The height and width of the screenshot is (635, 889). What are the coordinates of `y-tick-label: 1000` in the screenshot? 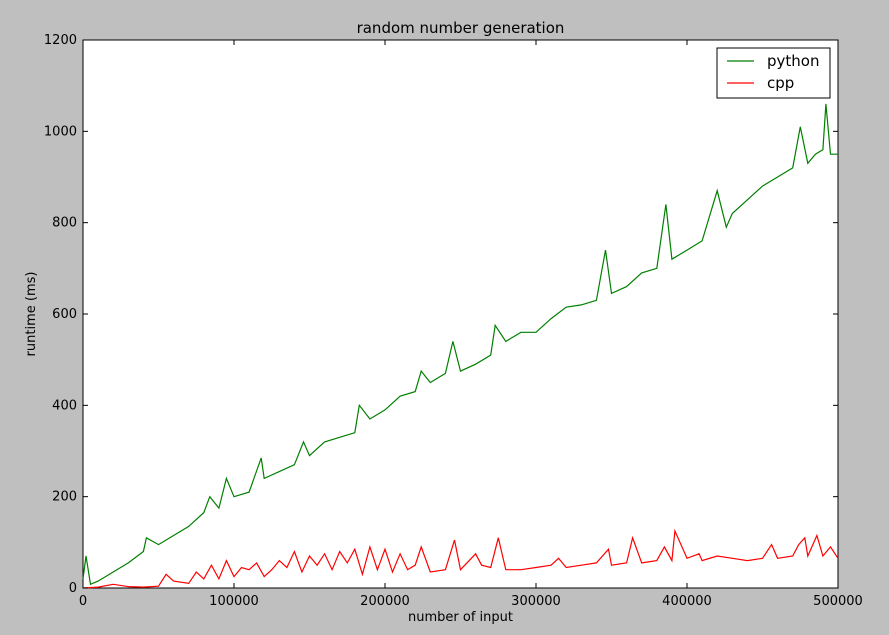 It's located at (60, 131).